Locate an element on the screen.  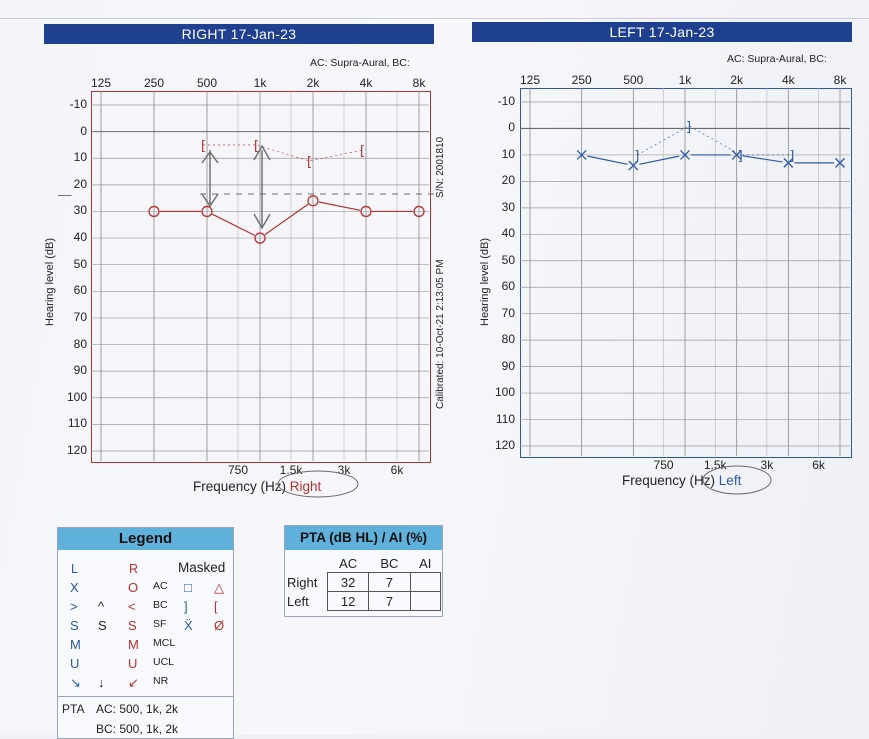
right-top-tick-label: 2k is located at coordinates (313, 83).